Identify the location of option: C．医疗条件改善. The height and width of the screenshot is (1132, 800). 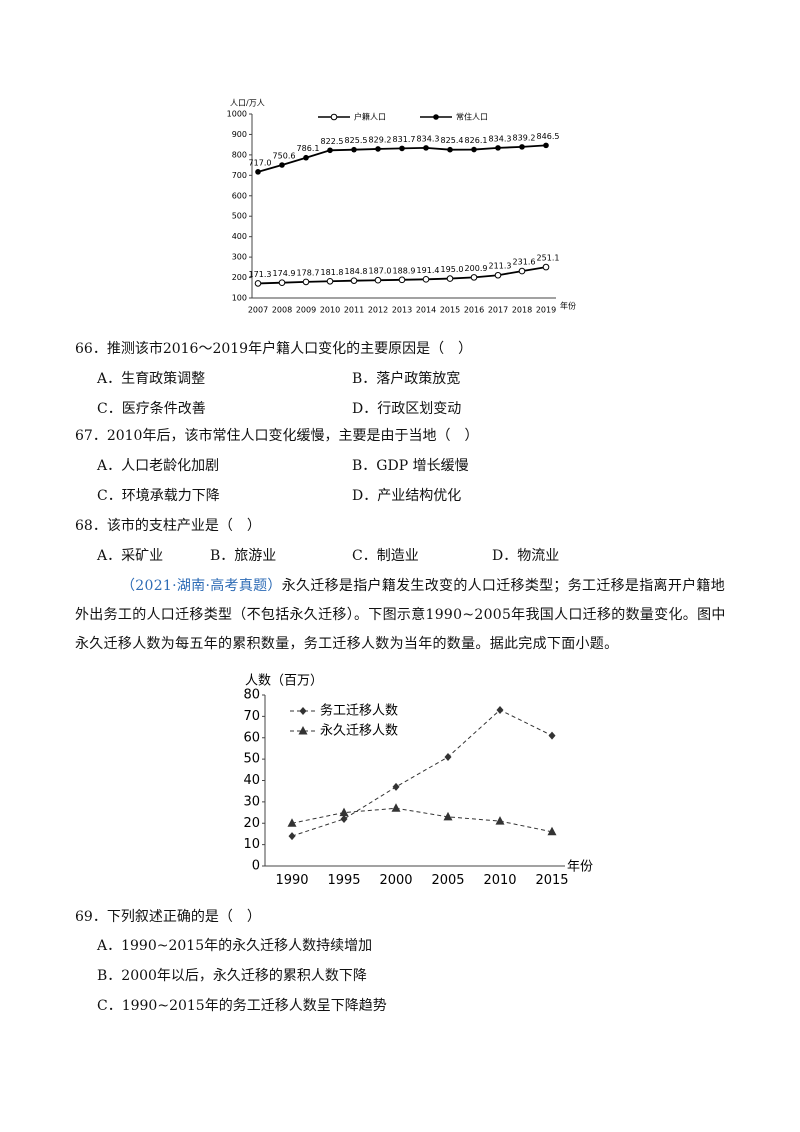
(151, 409).